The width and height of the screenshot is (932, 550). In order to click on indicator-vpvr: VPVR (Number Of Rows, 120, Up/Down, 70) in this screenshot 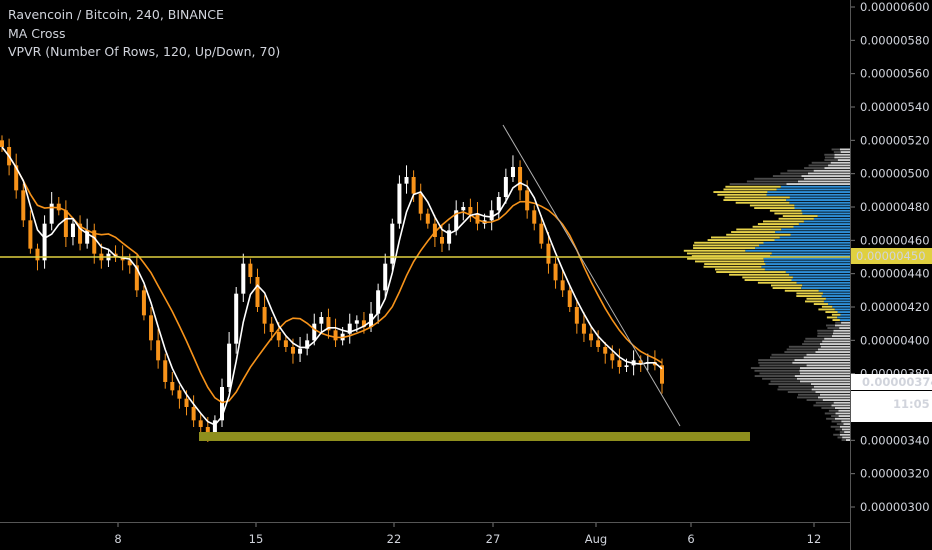, I will do `click(144, 51)`.